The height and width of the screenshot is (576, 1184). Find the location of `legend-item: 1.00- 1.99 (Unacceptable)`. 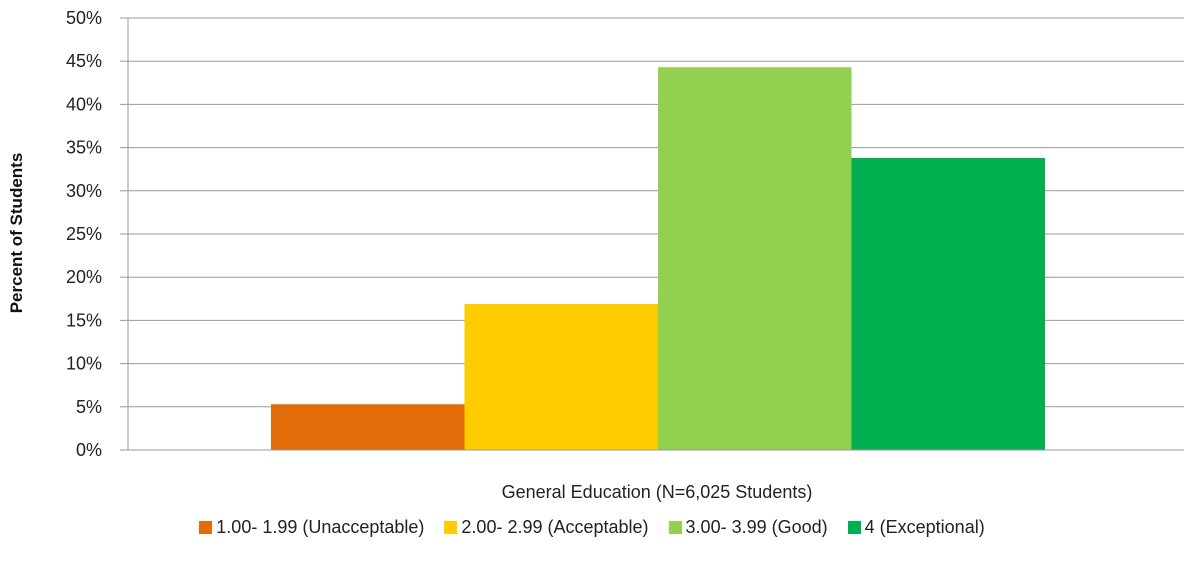

legend-item: 1.00- 1.99 (Unacceptable) is located at coordinates (311, 527).